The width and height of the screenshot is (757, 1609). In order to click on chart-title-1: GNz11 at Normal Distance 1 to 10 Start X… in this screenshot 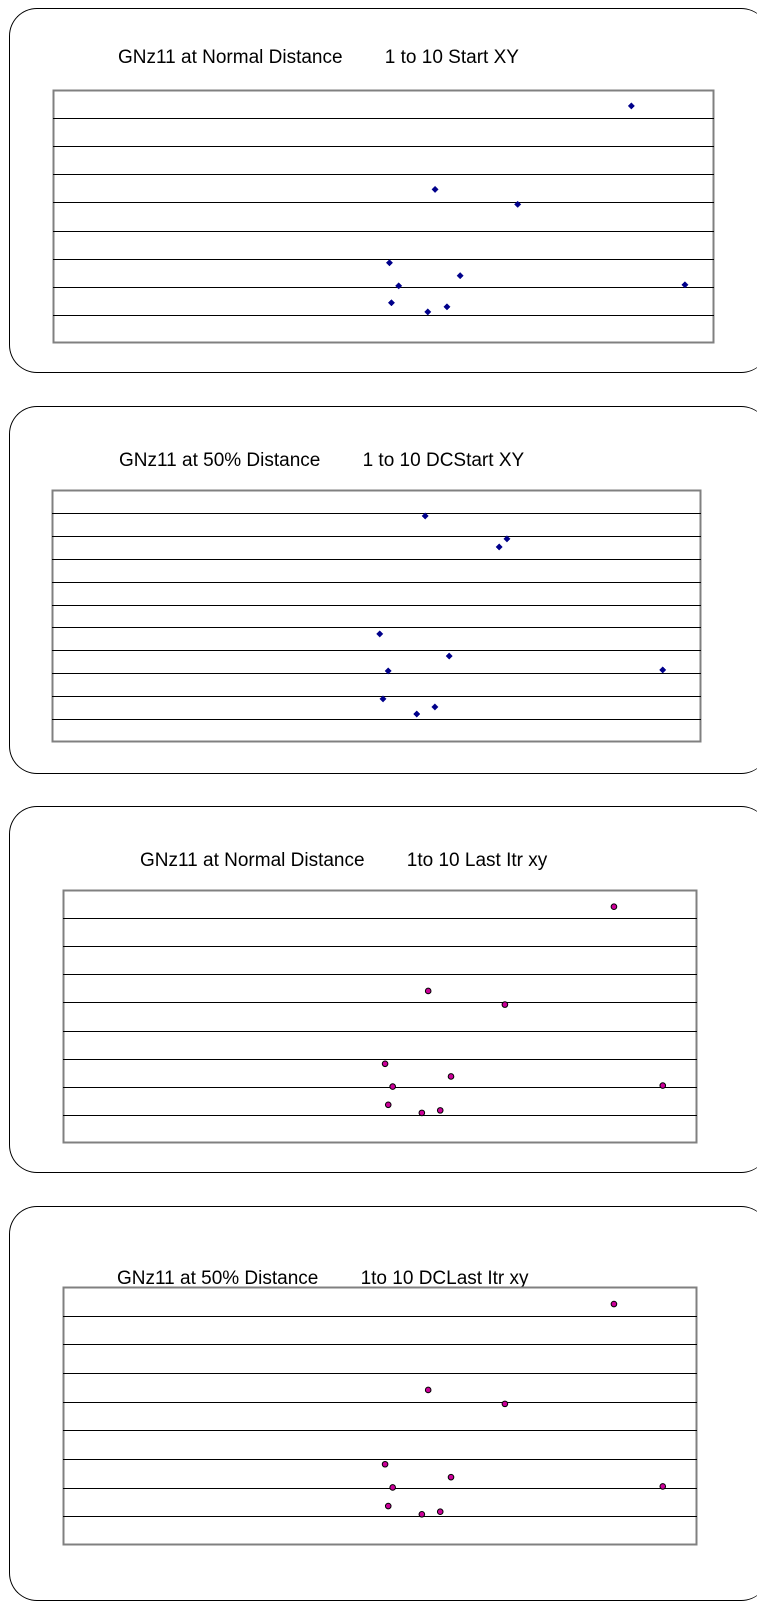, I will do `click(318, 57)`.